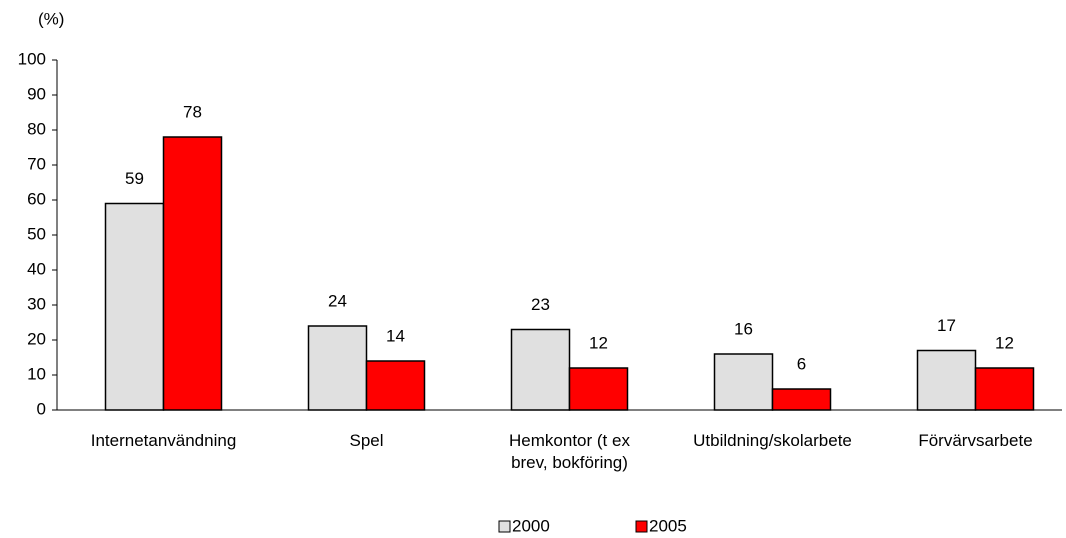 The image size is (1066, 538). I want to click on y-tick-label: 20, so click(36, 338).